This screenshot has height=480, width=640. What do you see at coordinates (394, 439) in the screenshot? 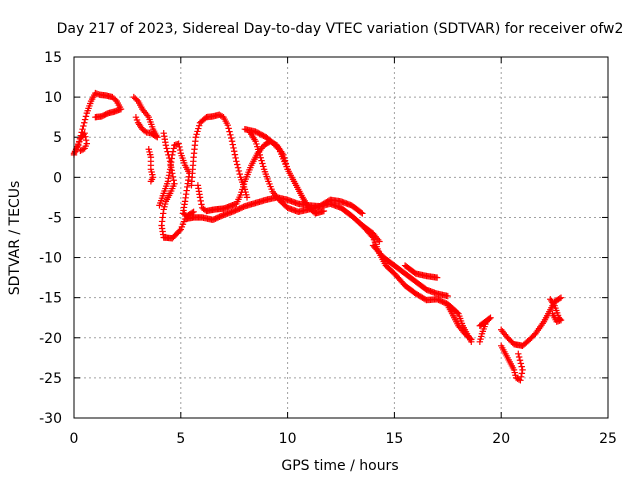
I see `x-tick-label: 15` at bounding box center [394, 439].